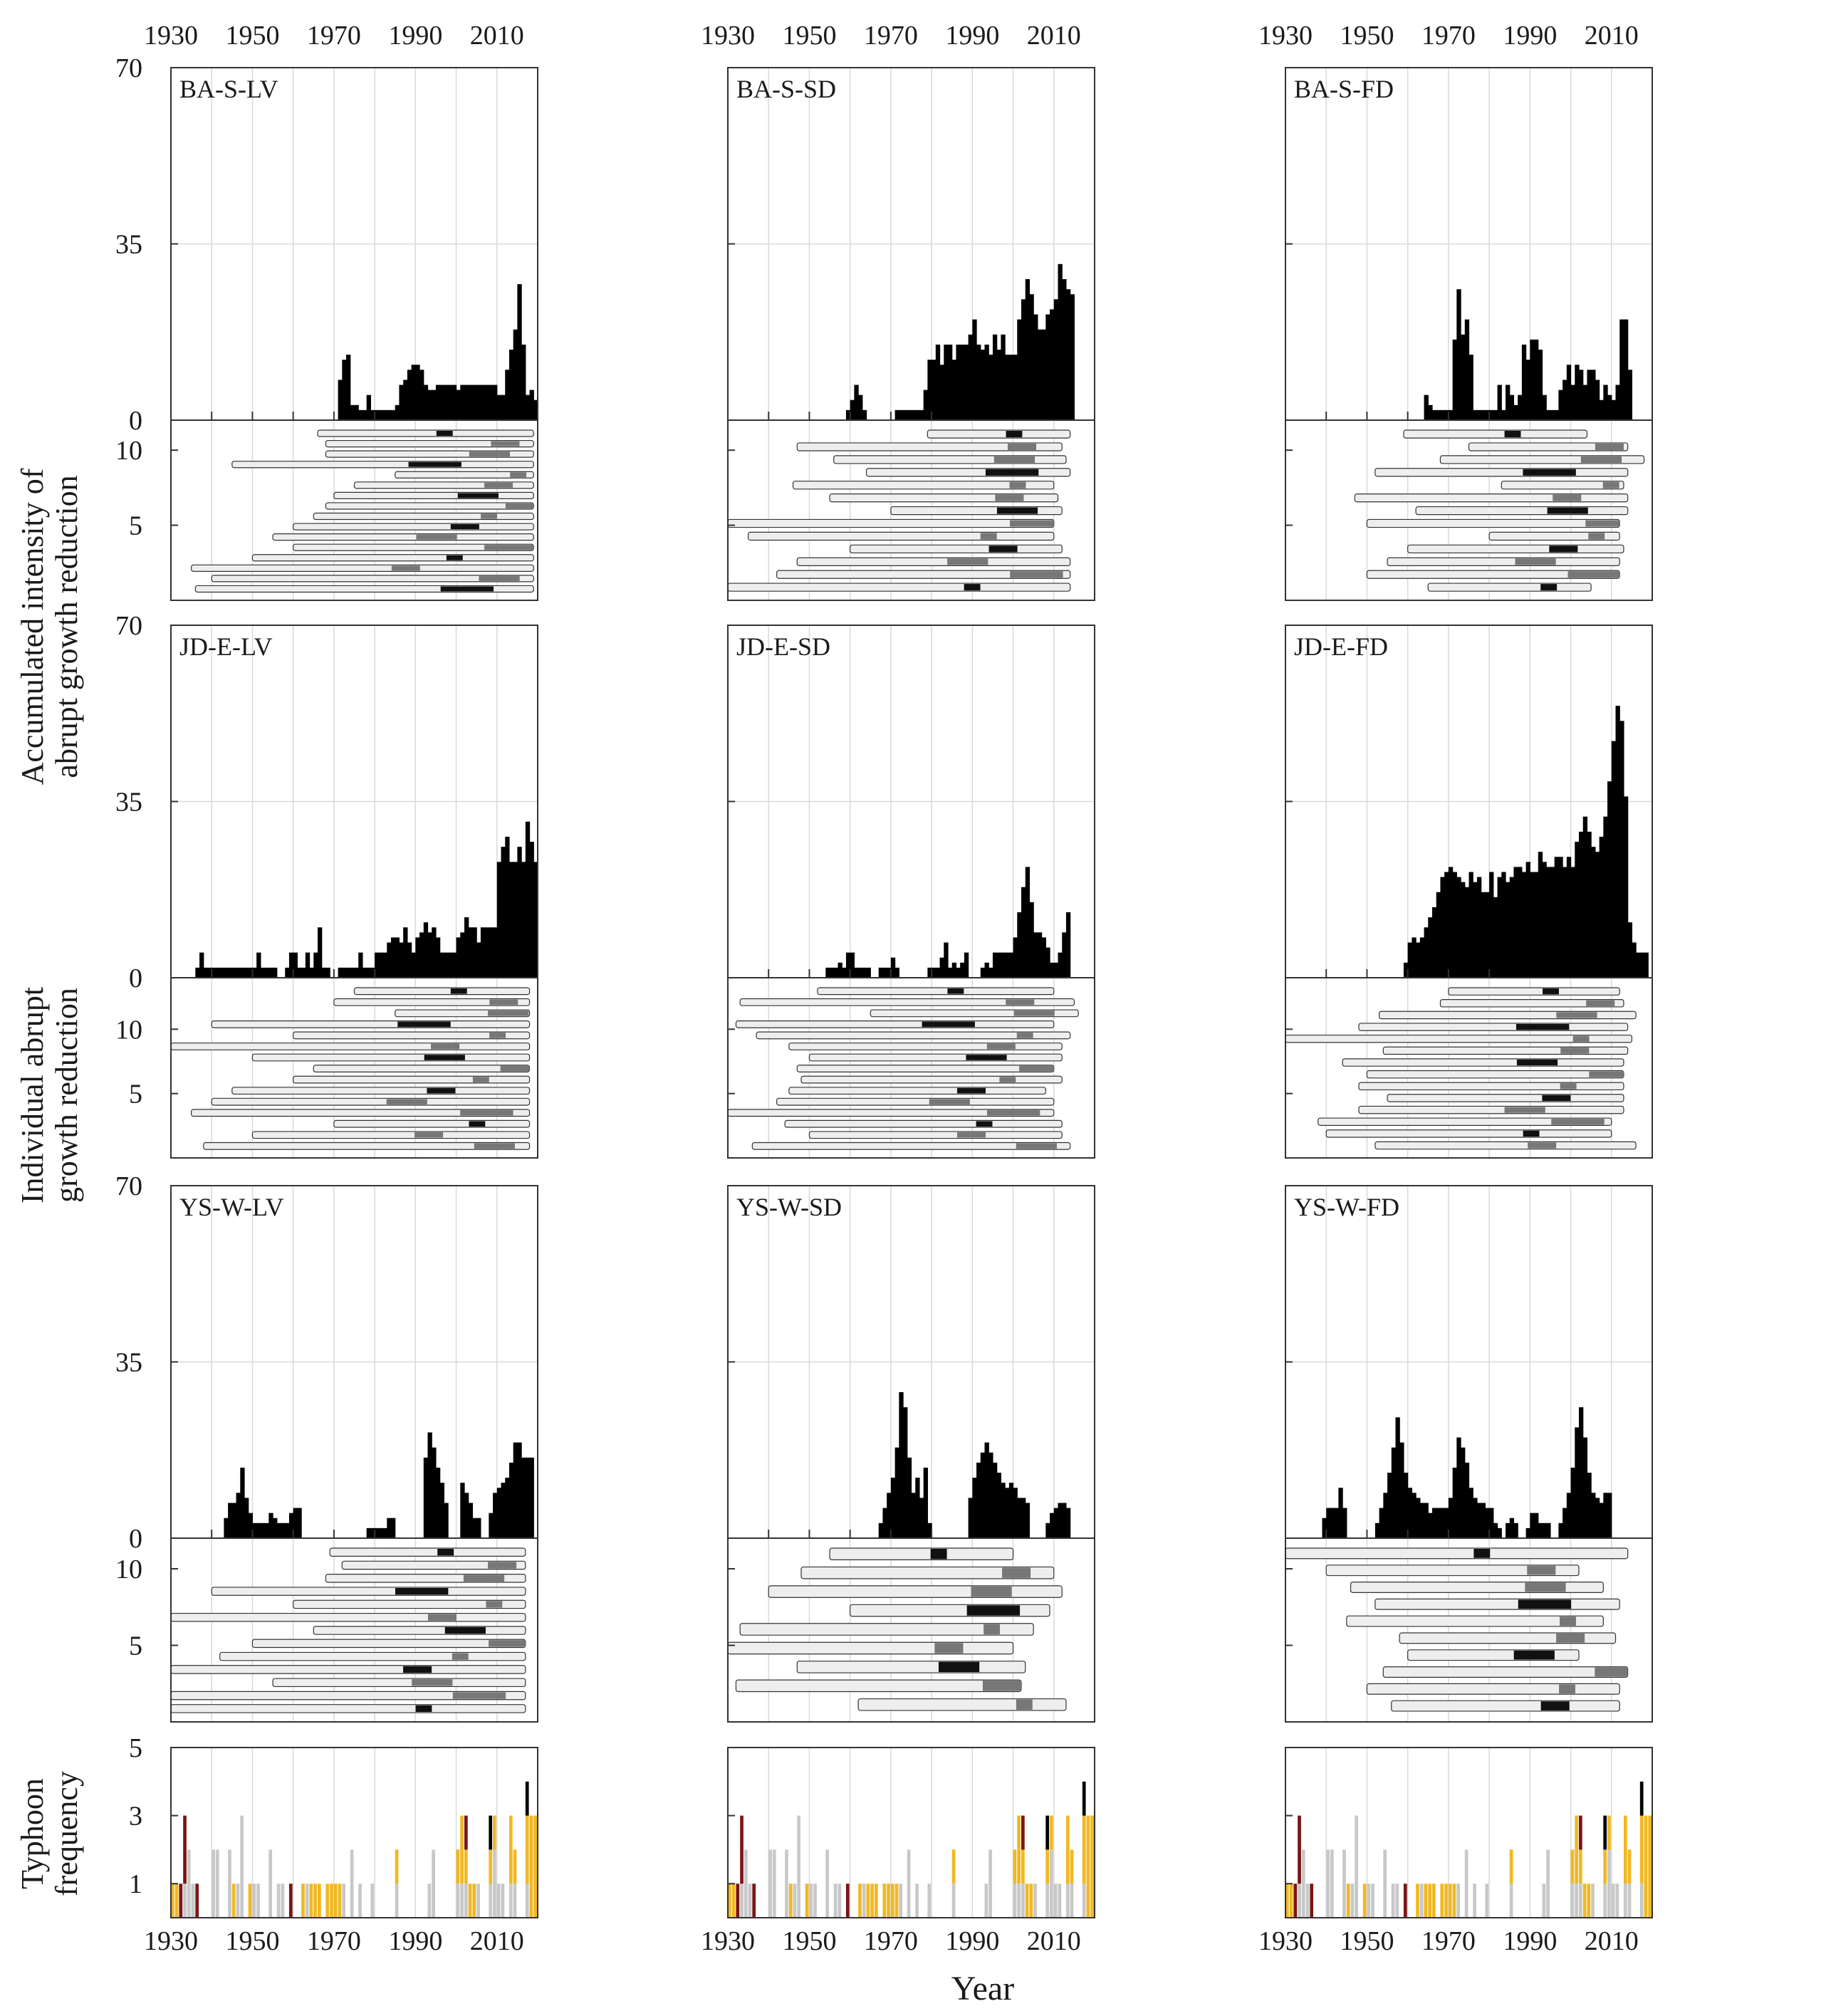 This screenshot has height=2016, width=1826. What do you see at coordinates (135, 1539) in the screenshot?
I see `acc-y-tick-0: 0` at bounding box center [135, 1539].